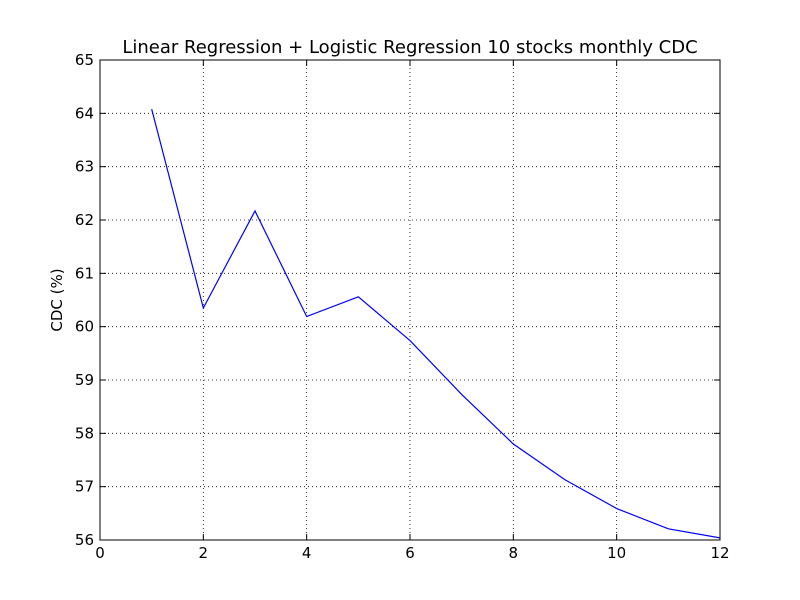  I want to click on y-tick-label: 57, so click(84, 487).